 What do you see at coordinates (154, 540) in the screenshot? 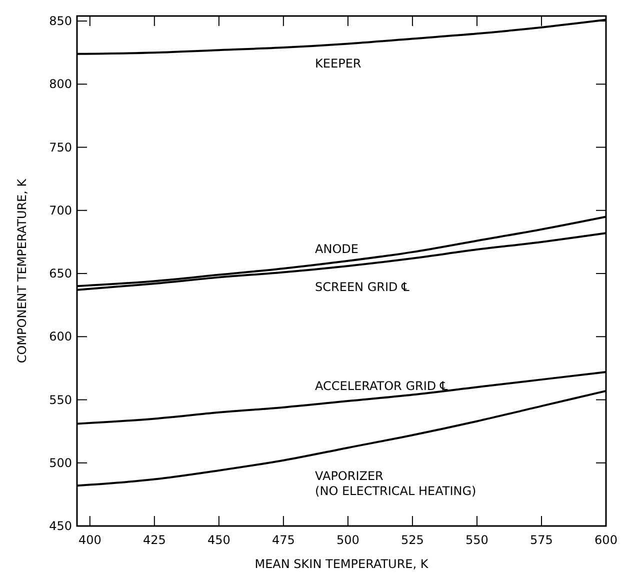
I see `x-tick-label: 425` at bounding box center [154, 540].